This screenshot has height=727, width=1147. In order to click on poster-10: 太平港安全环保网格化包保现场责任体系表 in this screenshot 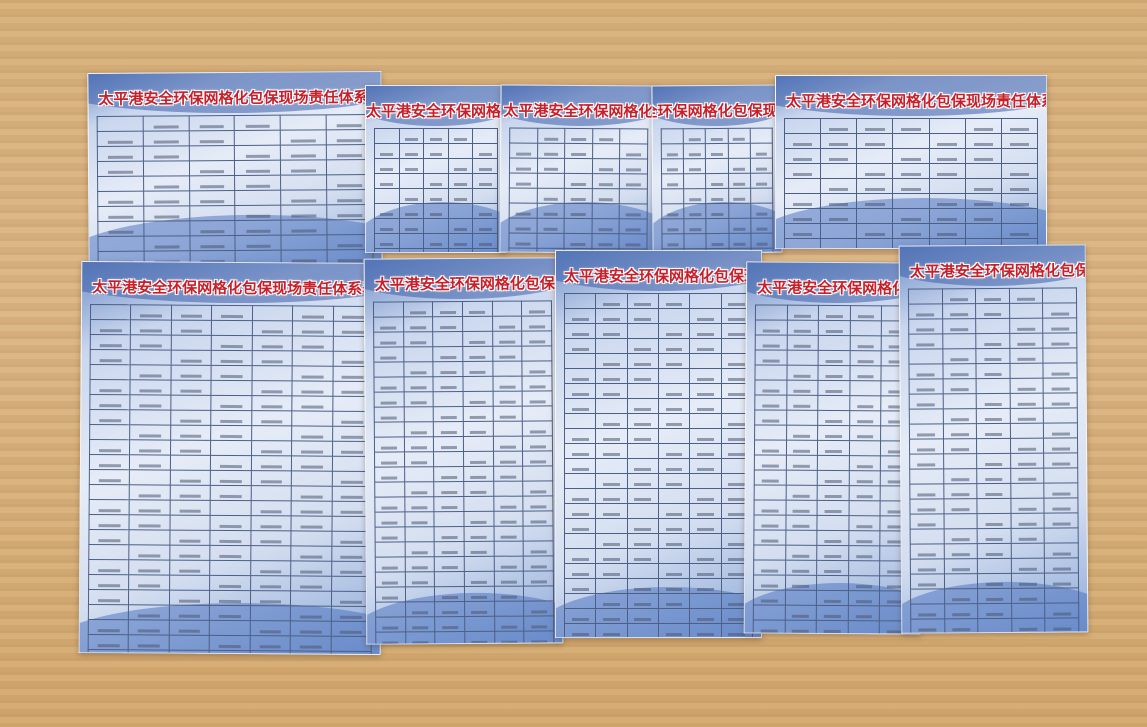, I will do `click(993, 439)`.